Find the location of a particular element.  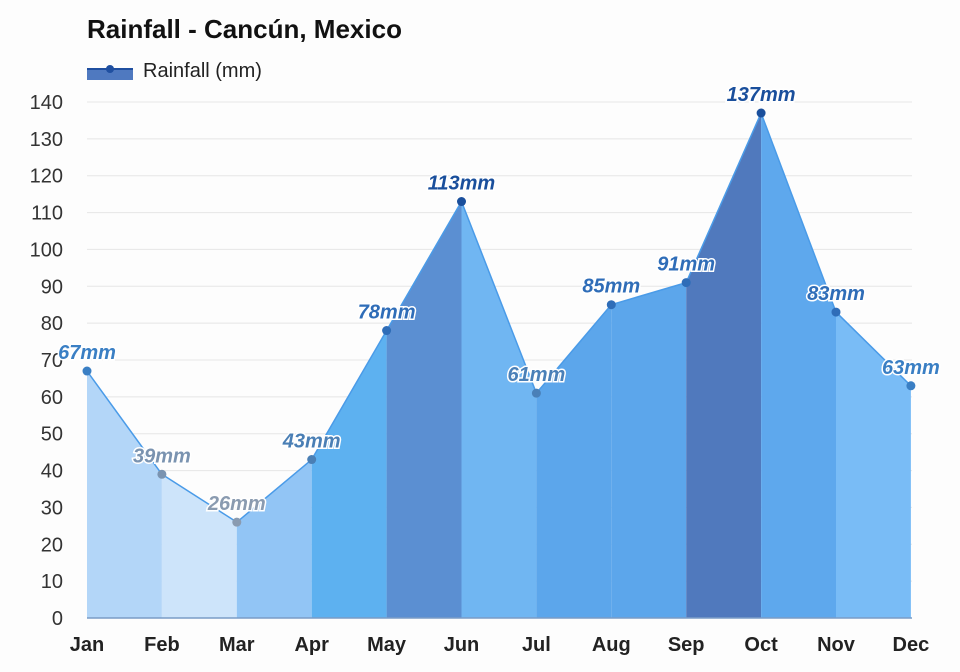

data-label: 39mm is located at coordinates (162, 456).